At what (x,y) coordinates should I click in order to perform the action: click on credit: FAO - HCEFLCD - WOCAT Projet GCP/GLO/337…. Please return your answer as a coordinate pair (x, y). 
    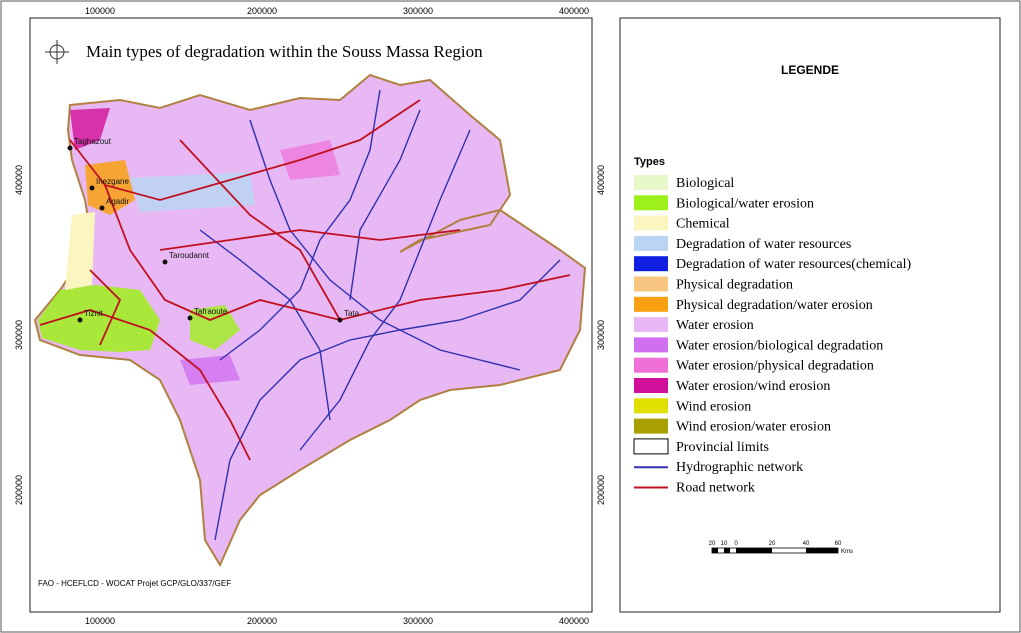
    Looking at the image, I should click on (134, 583).